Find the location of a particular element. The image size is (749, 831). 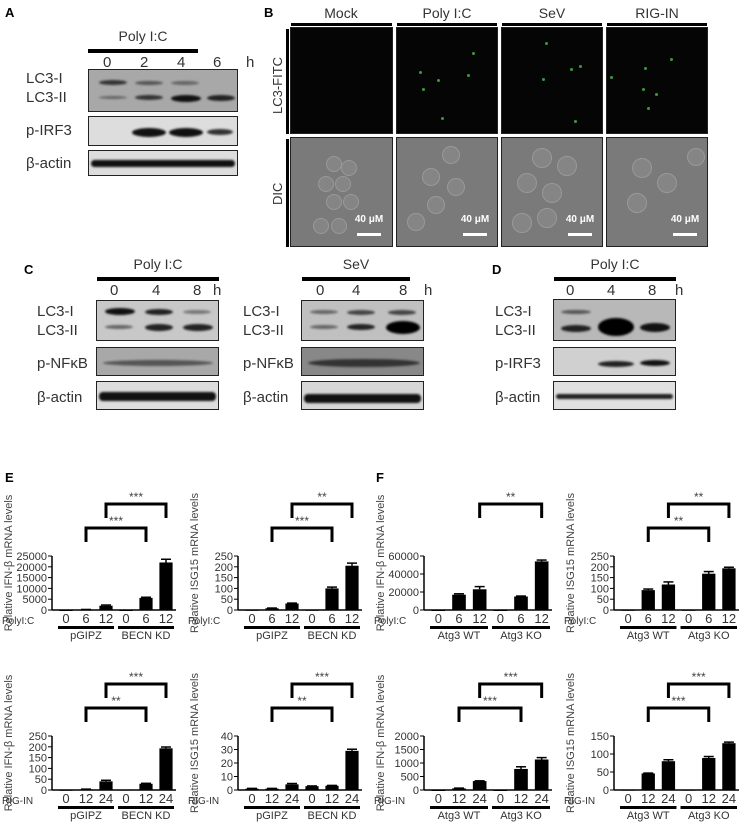

blot-a-beta-actin is located at coordinates (163, 163).